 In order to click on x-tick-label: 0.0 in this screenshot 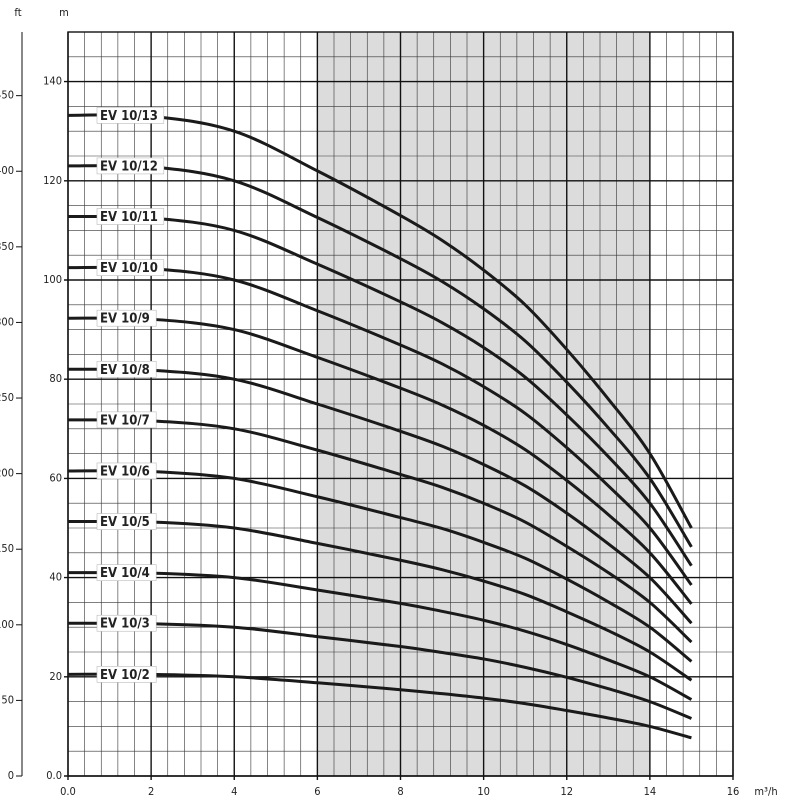, I will do `click(68, 791)`.